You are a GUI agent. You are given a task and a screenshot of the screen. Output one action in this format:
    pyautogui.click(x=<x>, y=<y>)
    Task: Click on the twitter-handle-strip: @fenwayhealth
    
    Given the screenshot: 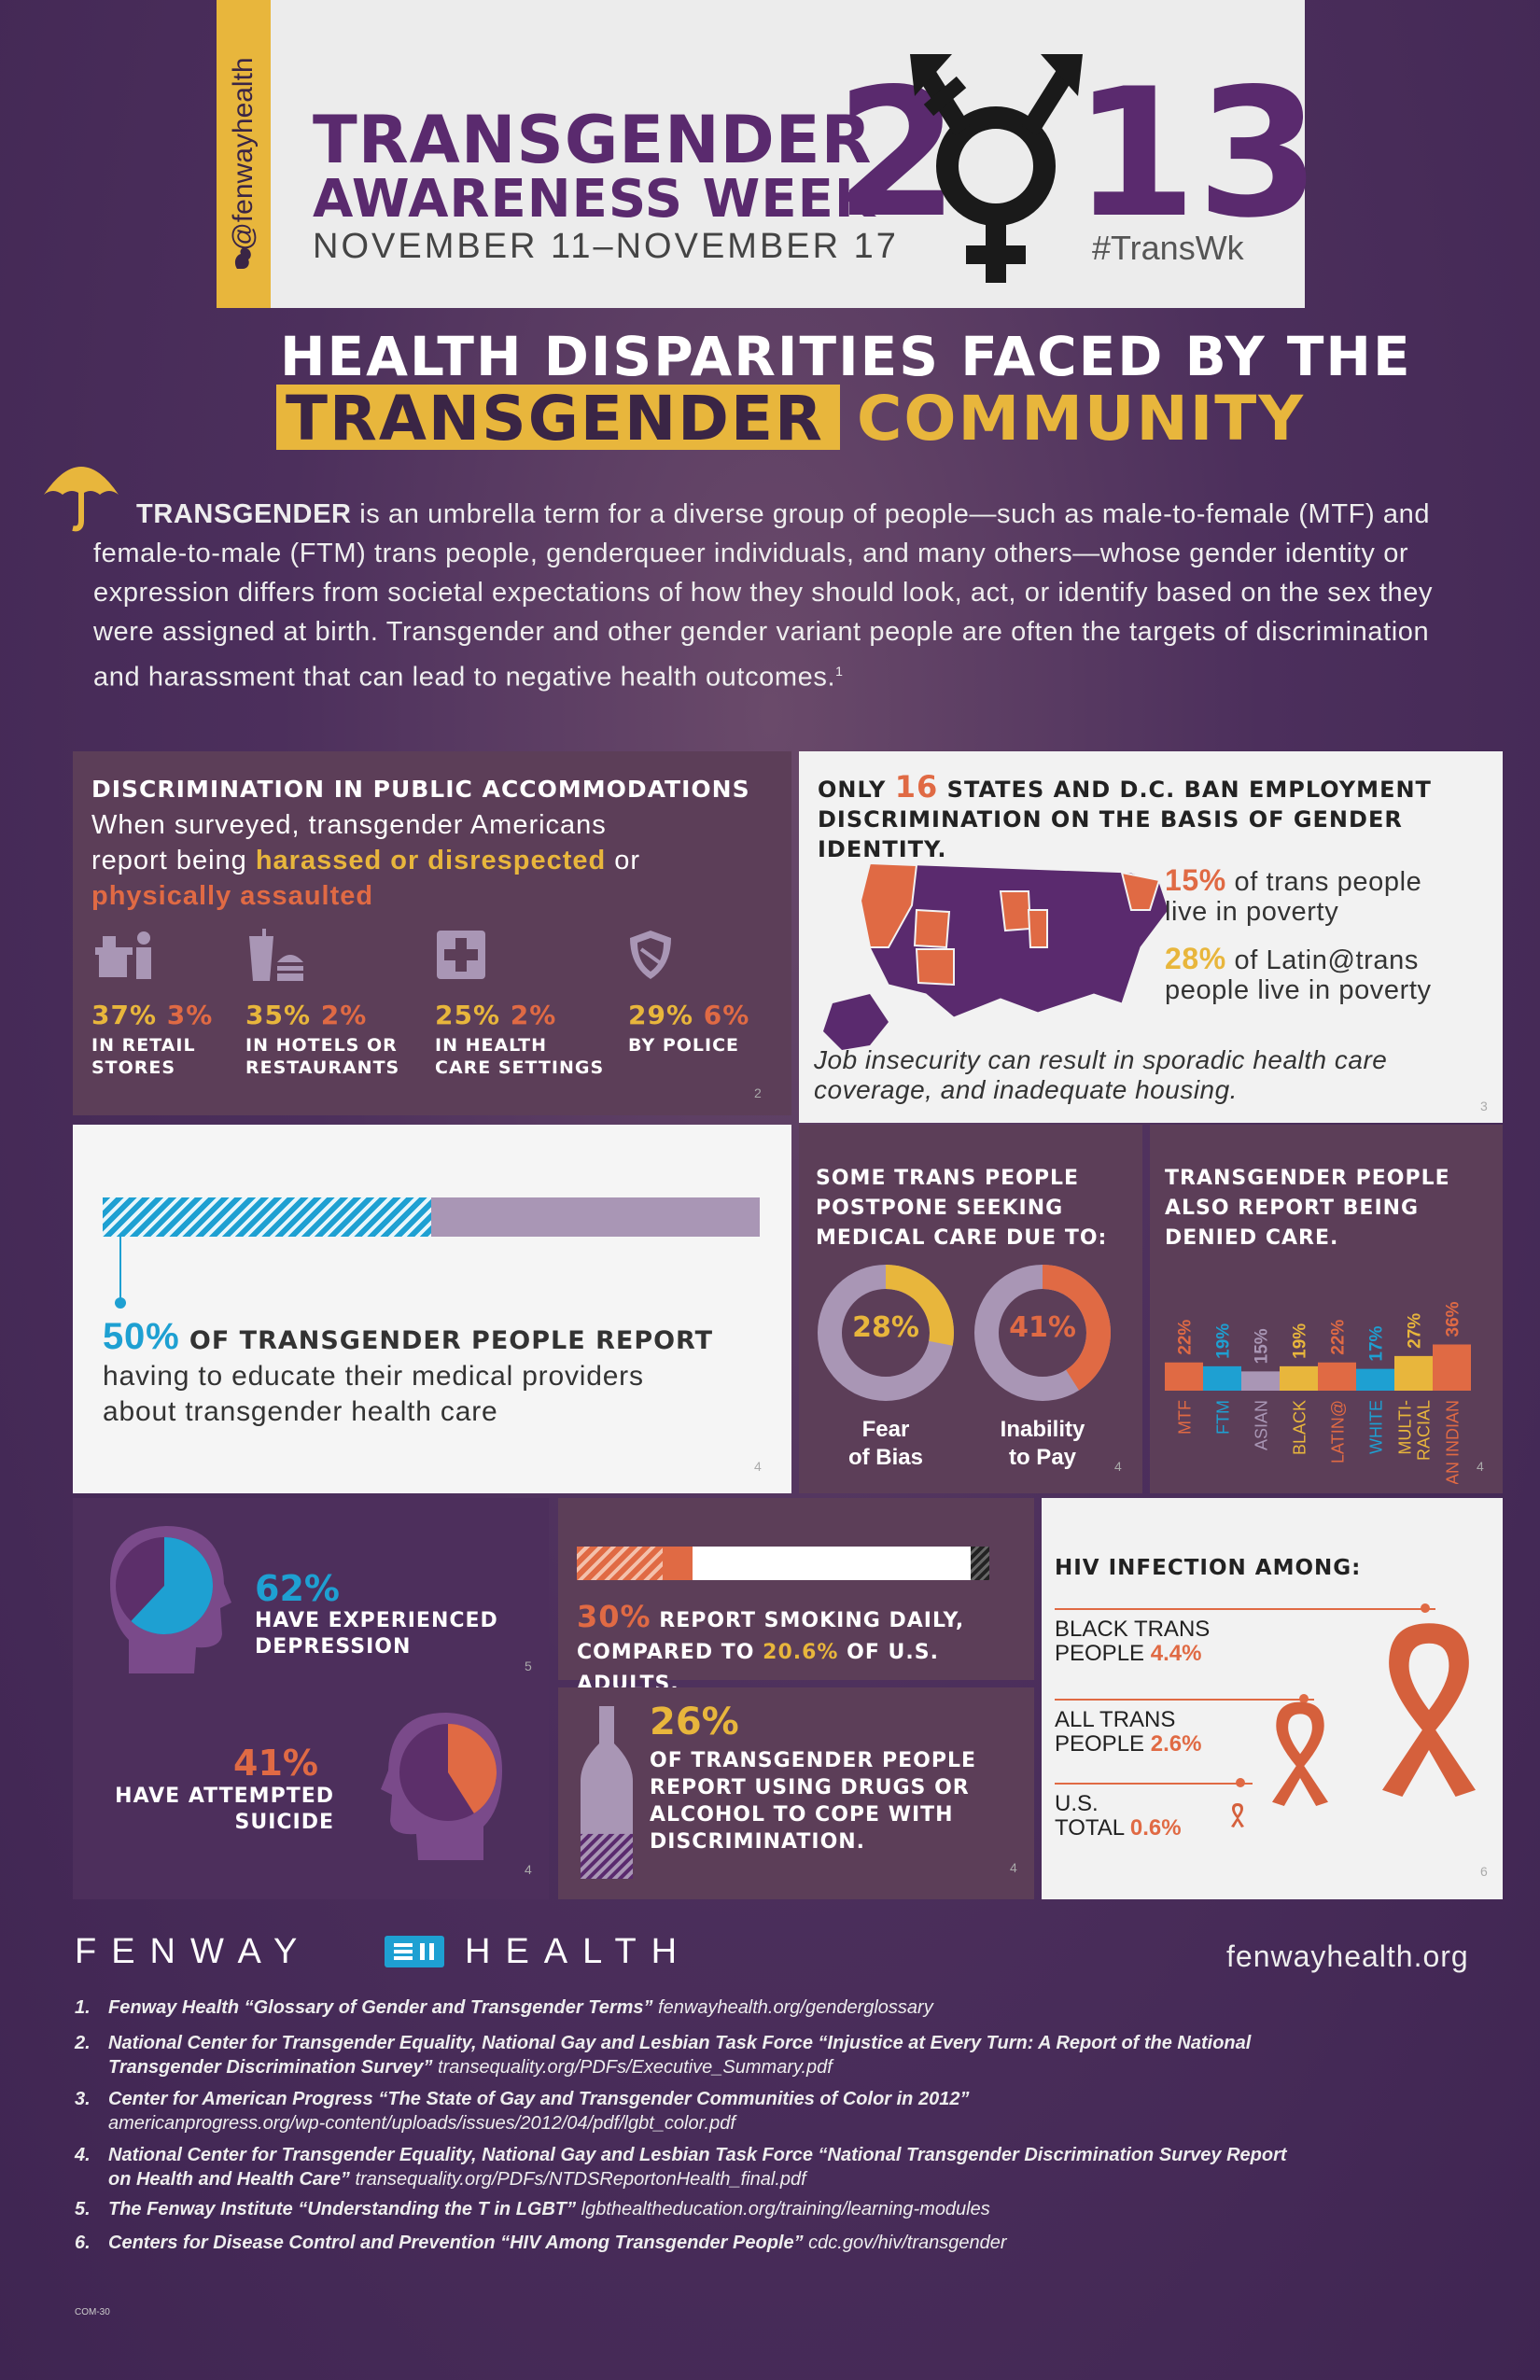 What is the action you would take?
    pyautogui.click(x=244, y=154)
    